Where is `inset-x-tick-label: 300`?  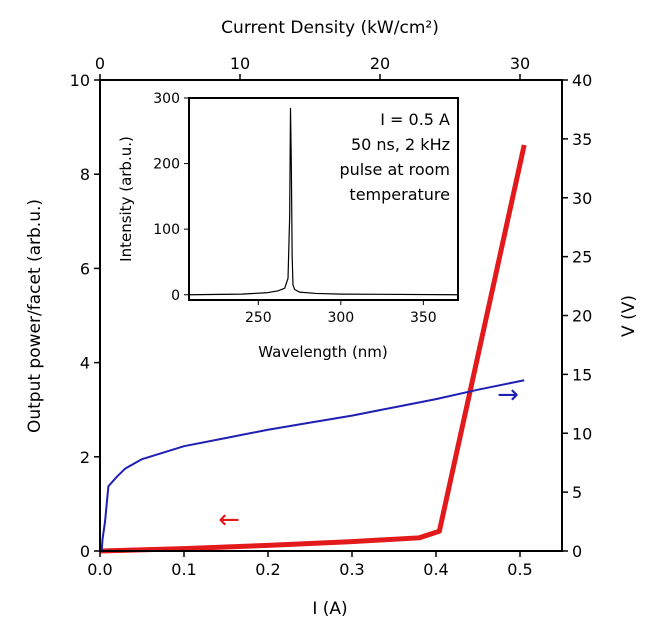
inset-x-tick-label: 300 is located at coordinates (340, 318).